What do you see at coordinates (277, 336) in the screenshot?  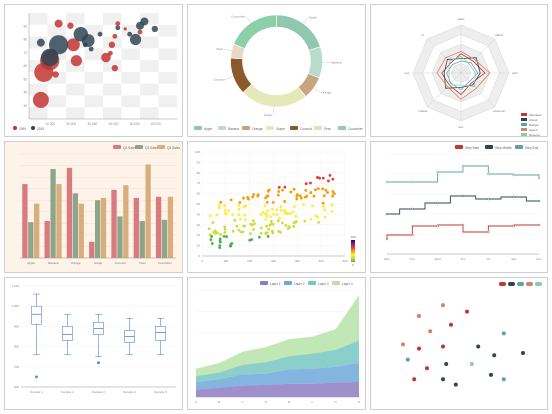 I see `area-layer` at bounding box center [277, 336].